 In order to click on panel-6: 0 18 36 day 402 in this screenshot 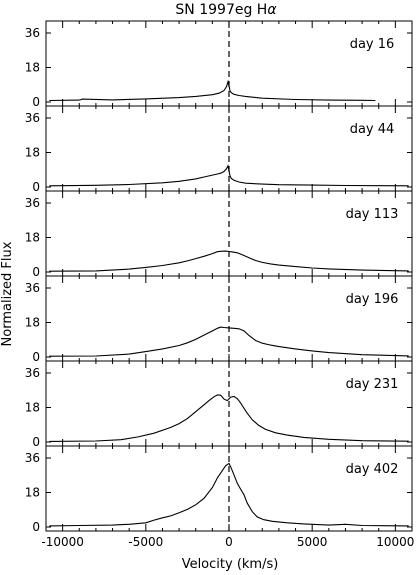, I will do `click(219, 489)`.